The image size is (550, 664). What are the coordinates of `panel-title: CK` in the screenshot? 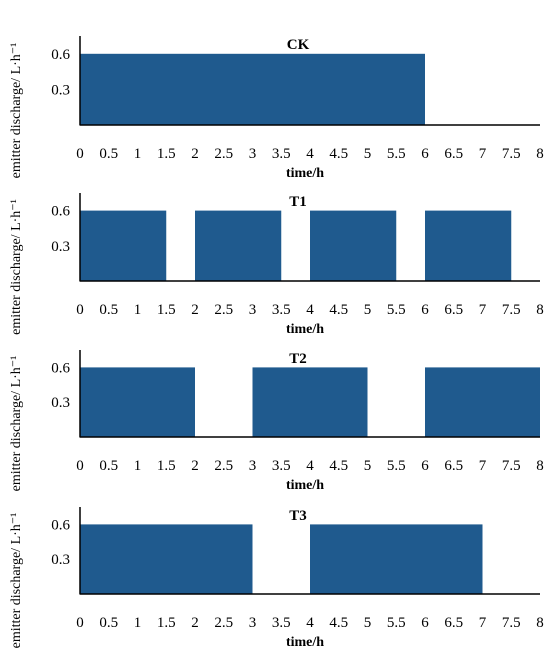 It's located at (298, 45).